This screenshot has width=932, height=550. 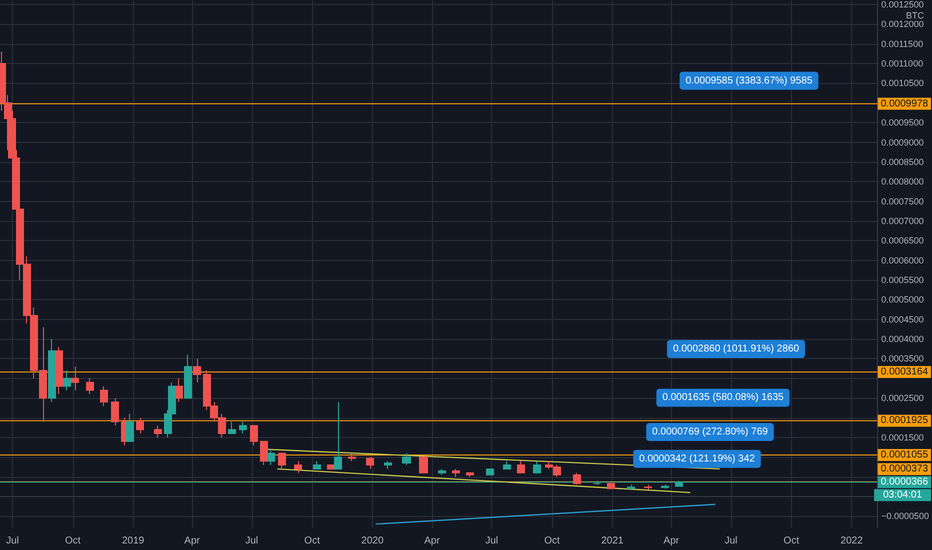 I want to click on y-tick-label: 0.0010500, so click(x=902, y=83).